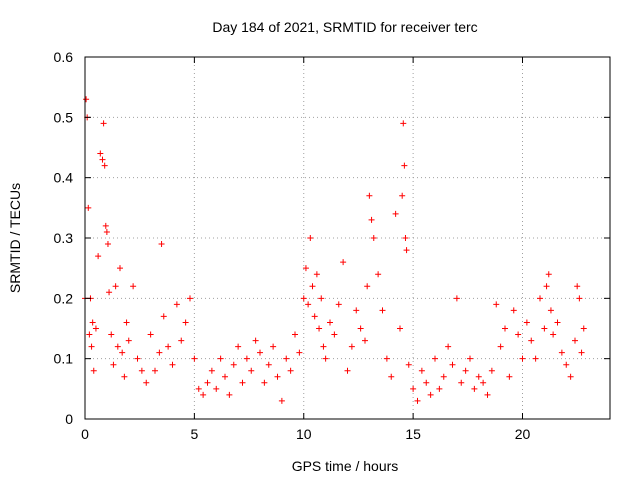 This screenshot has width=640, height=480. I want to click on x-tick-label: 10, so click(304, 434).